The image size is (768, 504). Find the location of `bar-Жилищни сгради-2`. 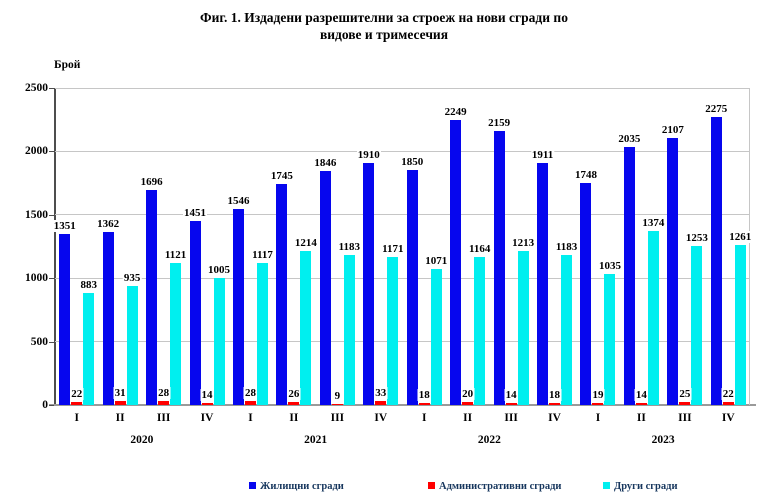

bar-Жилищни сгради-2 is located at coordinates (152, 297).